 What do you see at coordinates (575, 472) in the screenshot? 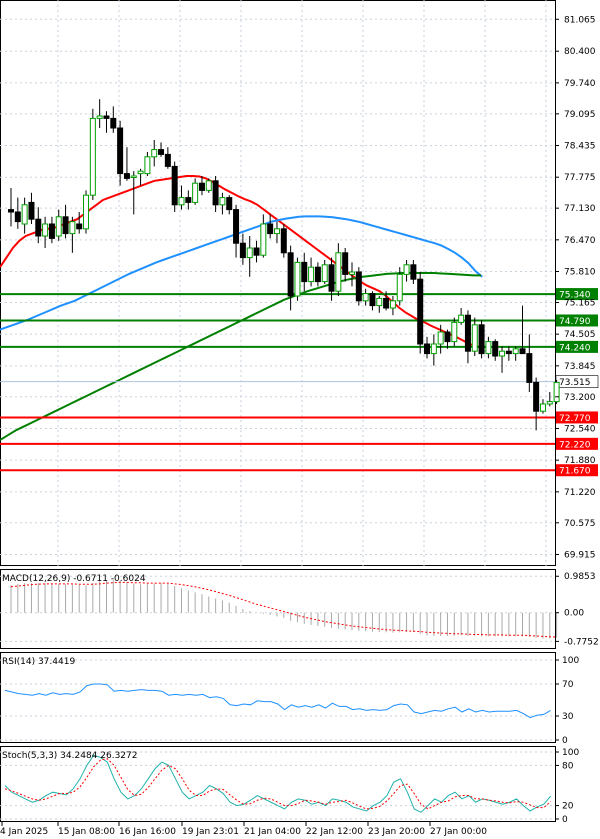
I see `level-label: 71.670` at bounding box center [575, 472].